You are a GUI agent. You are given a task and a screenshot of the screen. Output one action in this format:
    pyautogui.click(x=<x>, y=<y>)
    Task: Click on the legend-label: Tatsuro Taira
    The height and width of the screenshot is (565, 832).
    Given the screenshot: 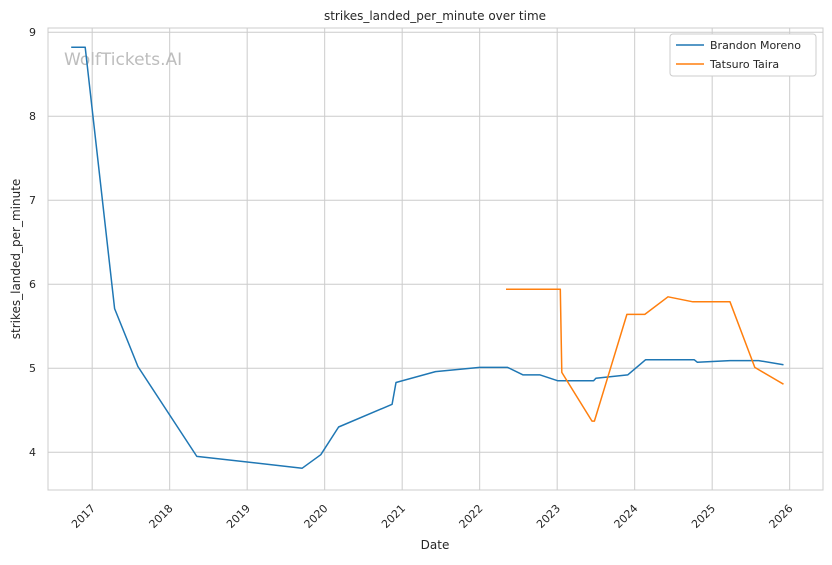 What is the action you would take?
    pyautogui.click(x=744, y=64)
    